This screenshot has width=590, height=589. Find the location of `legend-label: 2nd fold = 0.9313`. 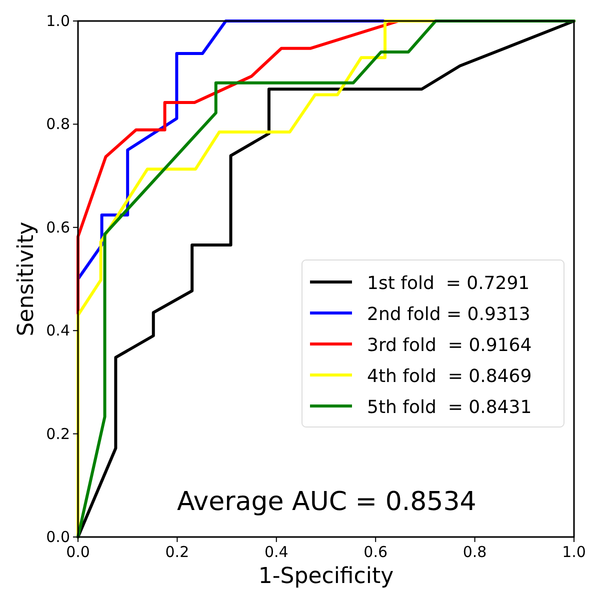

legend-label: 2nd fold = 0.9313 is located at coordinates (448, 314).